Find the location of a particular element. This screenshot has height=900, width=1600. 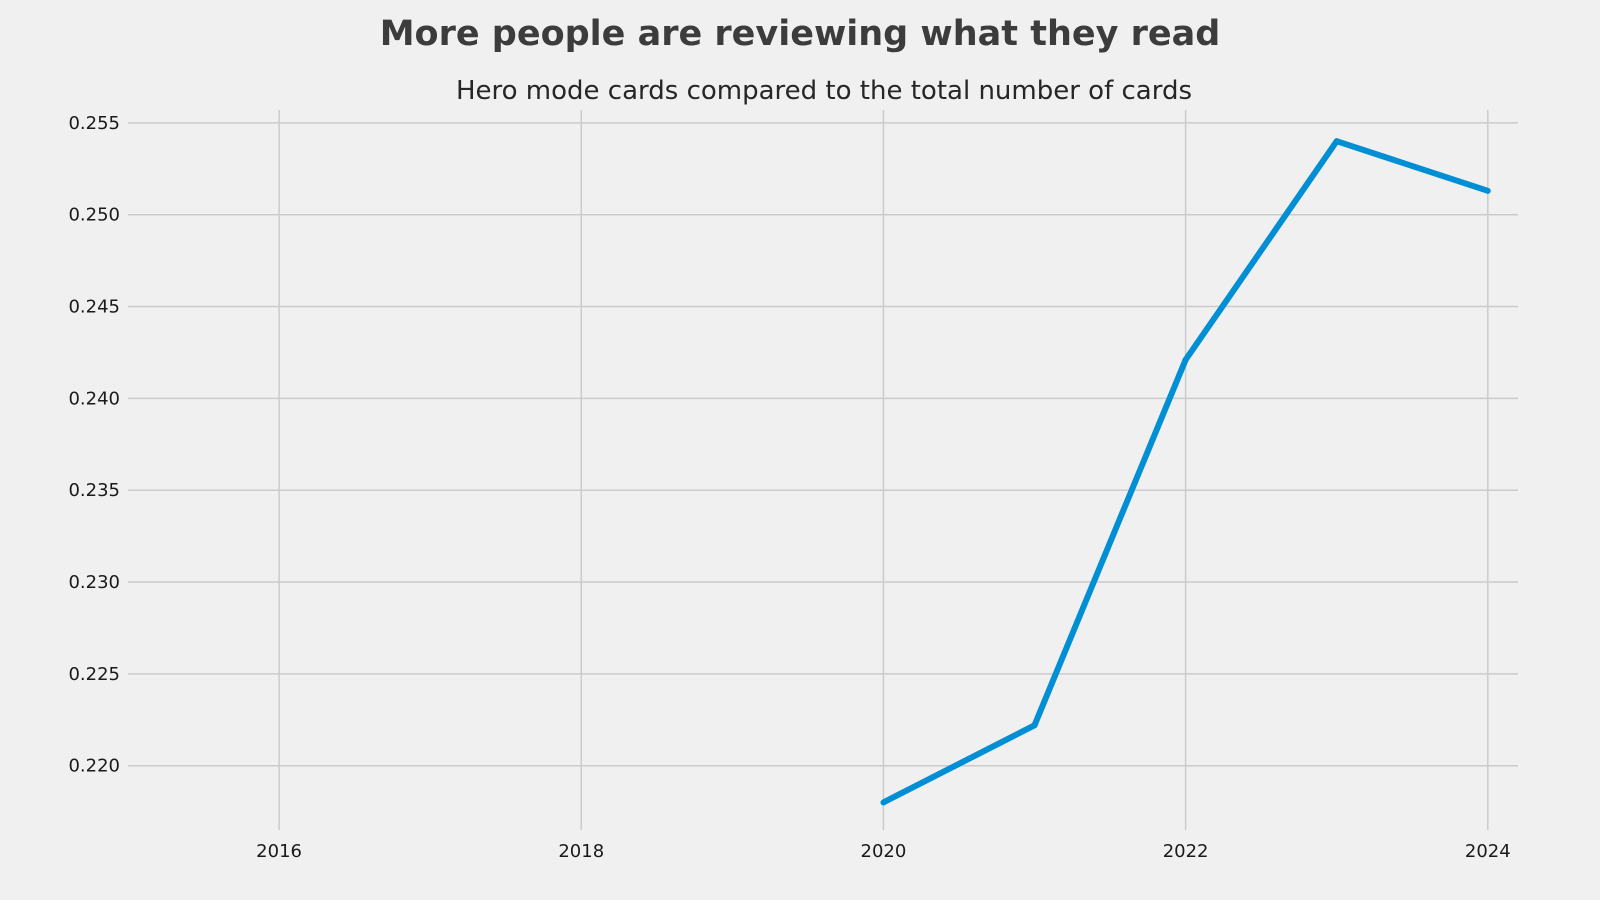

x-tick-label: 2022 is located at coordinates (1186, 851).